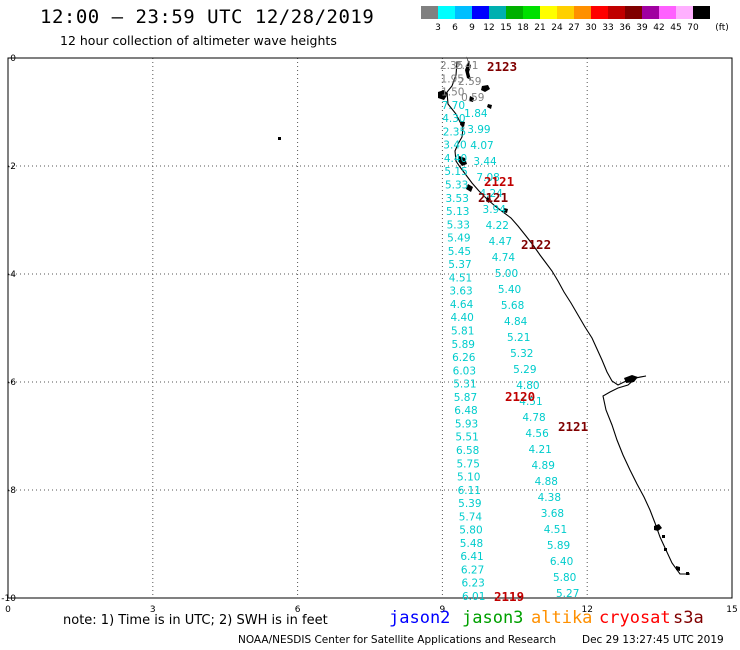  What do you see at coordinates (625, 28) in the screenshot?
I see `color-scale-label: 36` at bounding box center [625, 28].